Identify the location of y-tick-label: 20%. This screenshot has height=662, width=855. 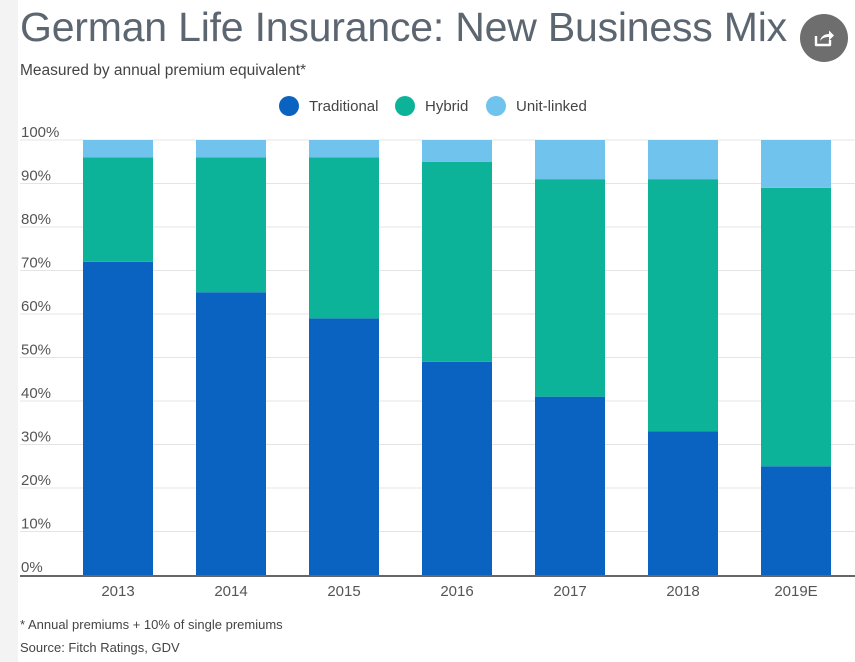
(36, 480).